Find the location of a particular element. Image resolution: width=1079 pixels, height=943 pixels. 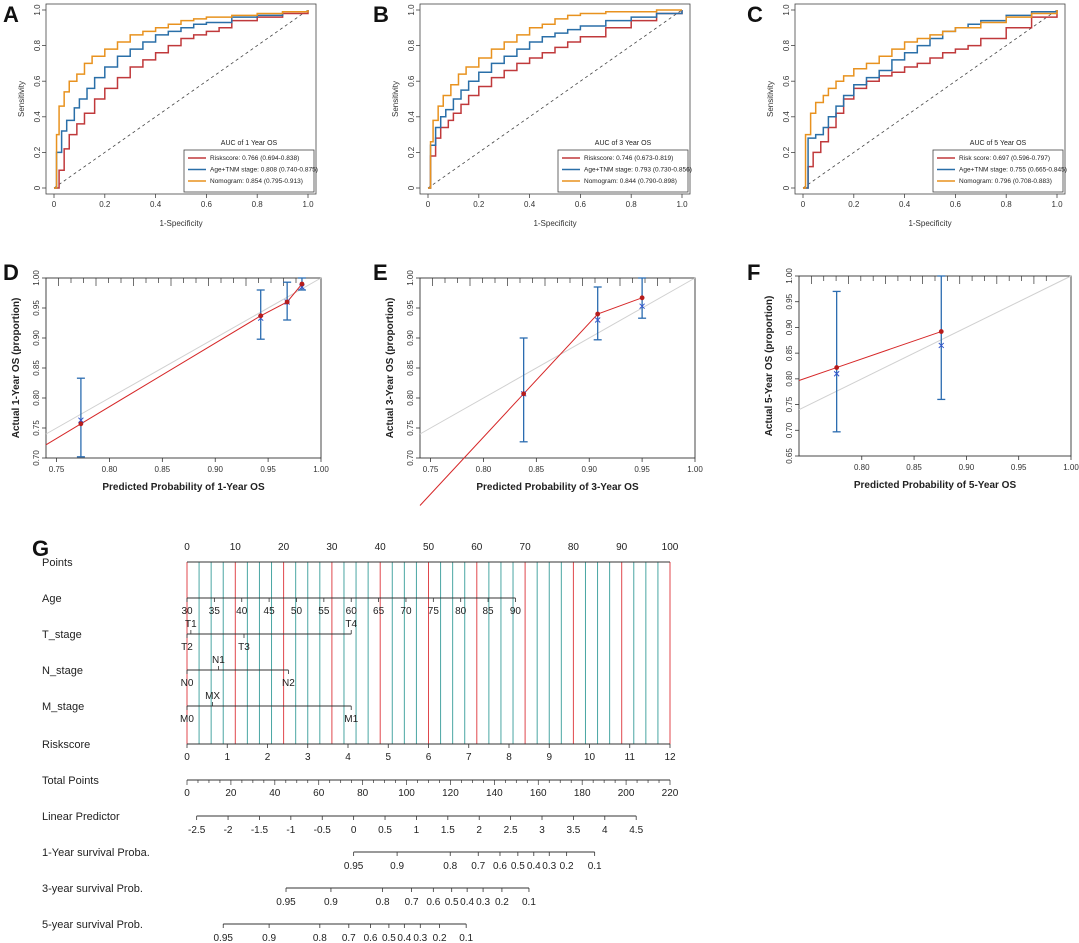

scale-tick-label: 0 is located at coordinates (187, 757).